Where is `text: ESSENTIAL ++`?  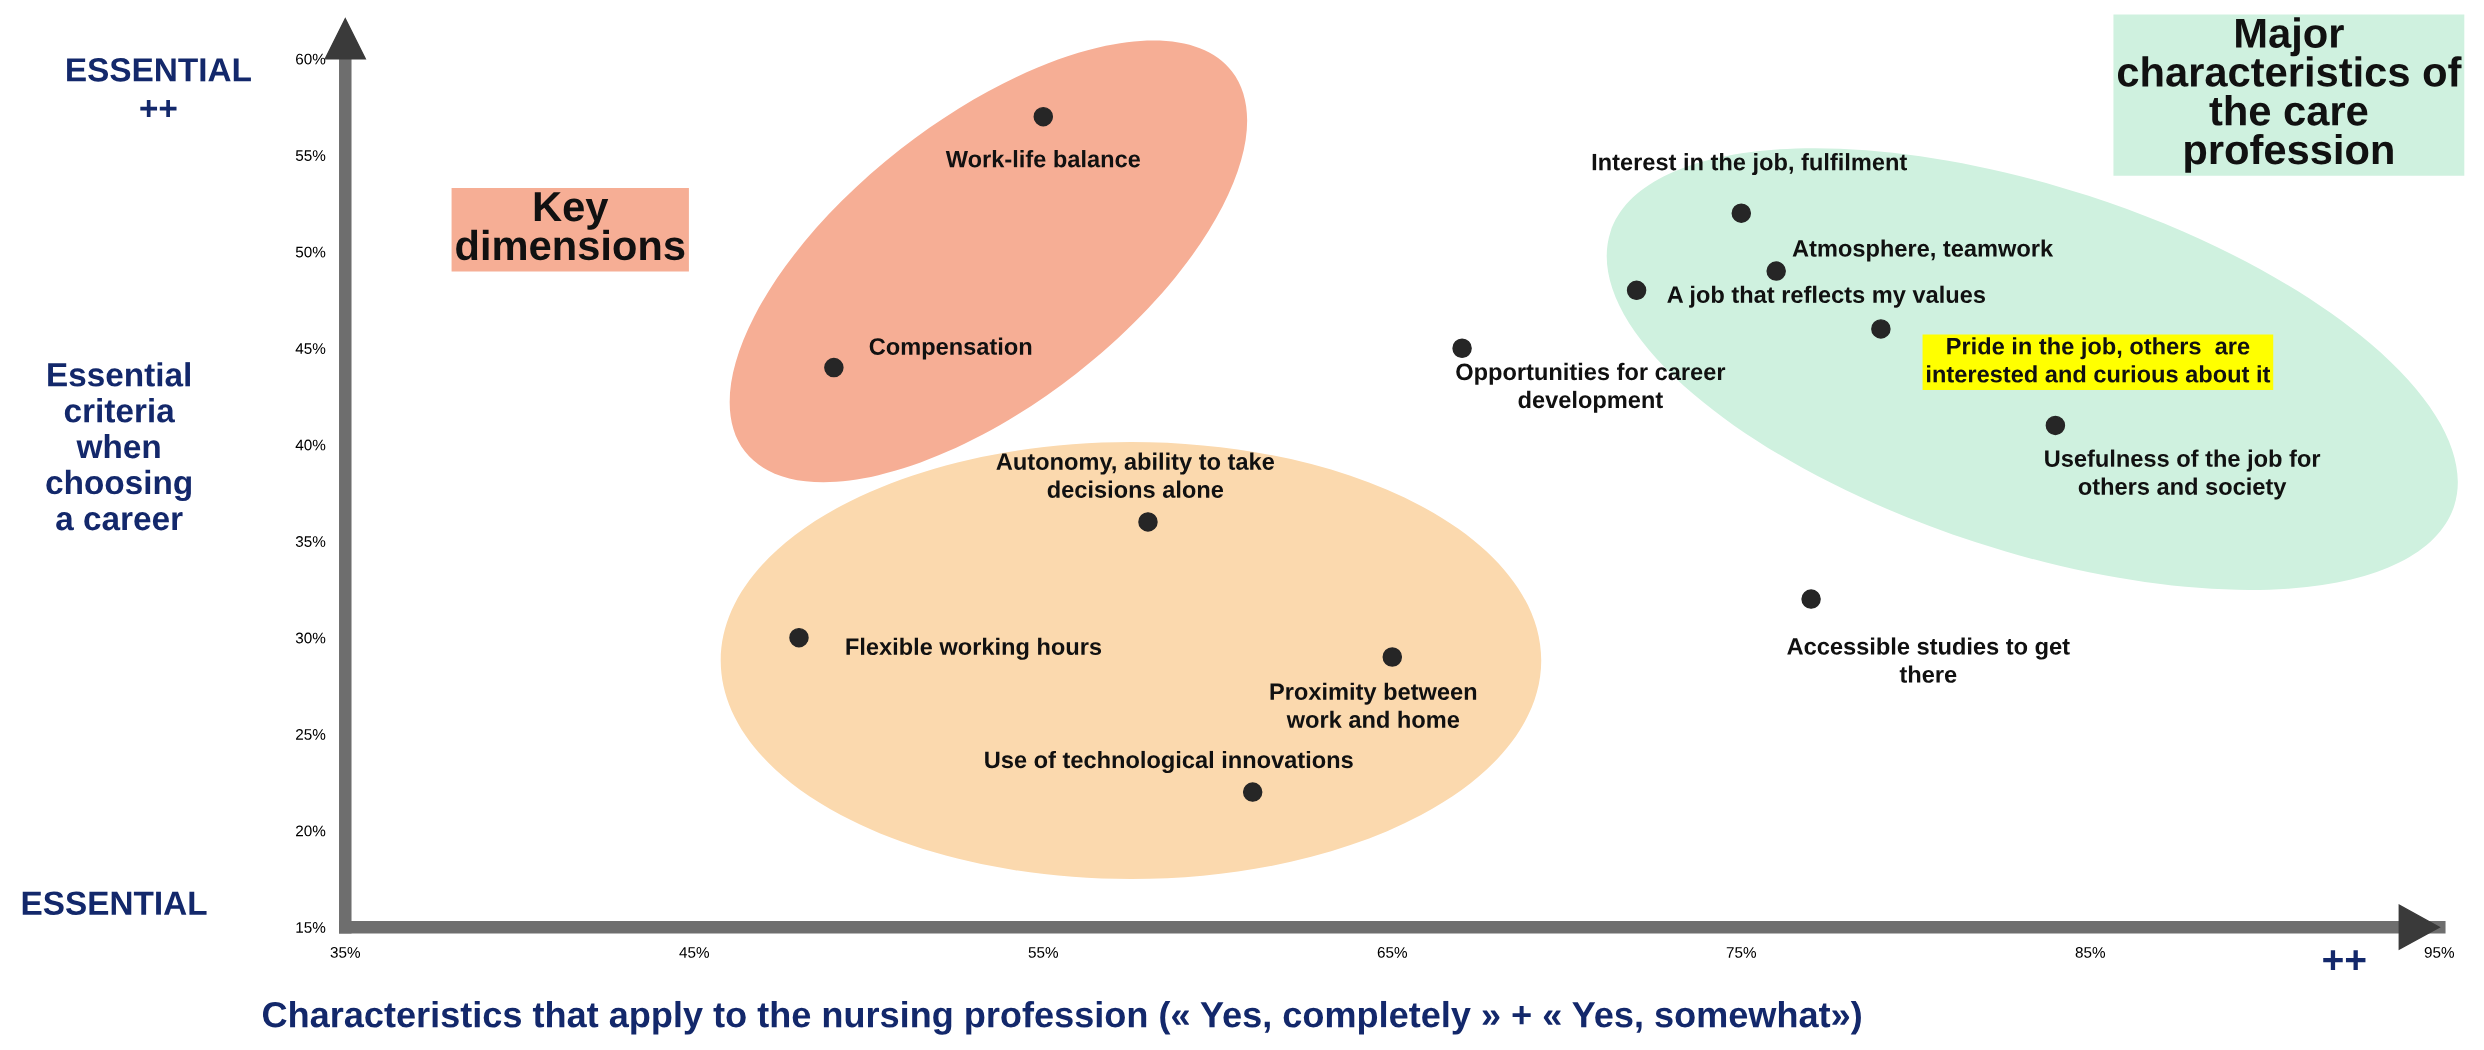
text: ESSENTIAL ++ is located at coordinates (159, 88).